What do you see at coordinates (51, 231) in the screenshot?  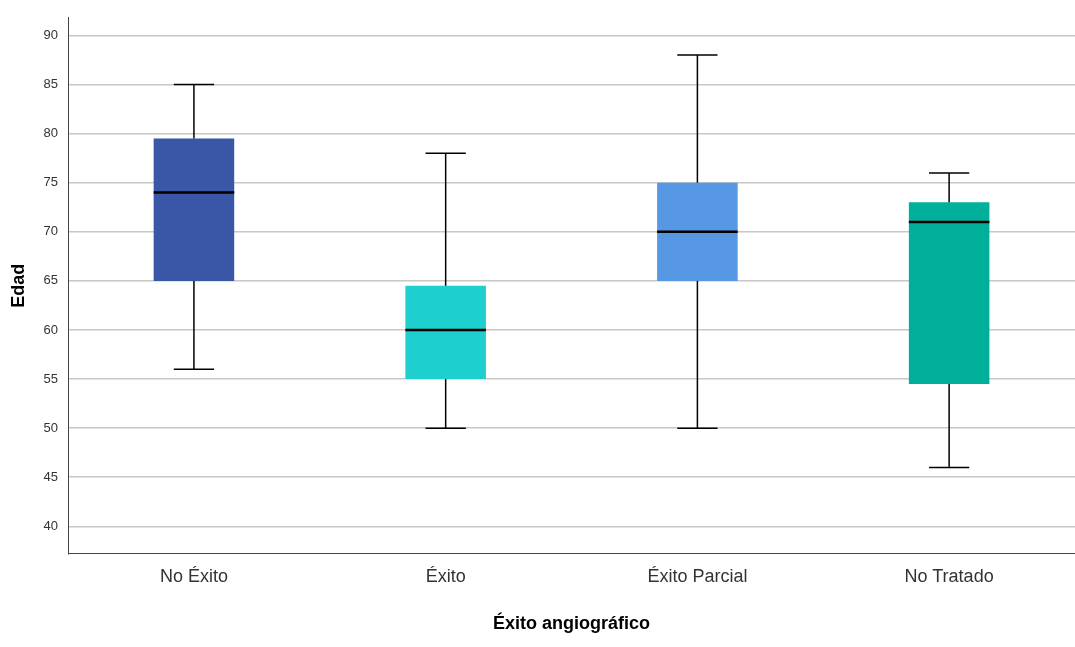 I see `y-tick-label: 70` at bounding box center [51, 231].